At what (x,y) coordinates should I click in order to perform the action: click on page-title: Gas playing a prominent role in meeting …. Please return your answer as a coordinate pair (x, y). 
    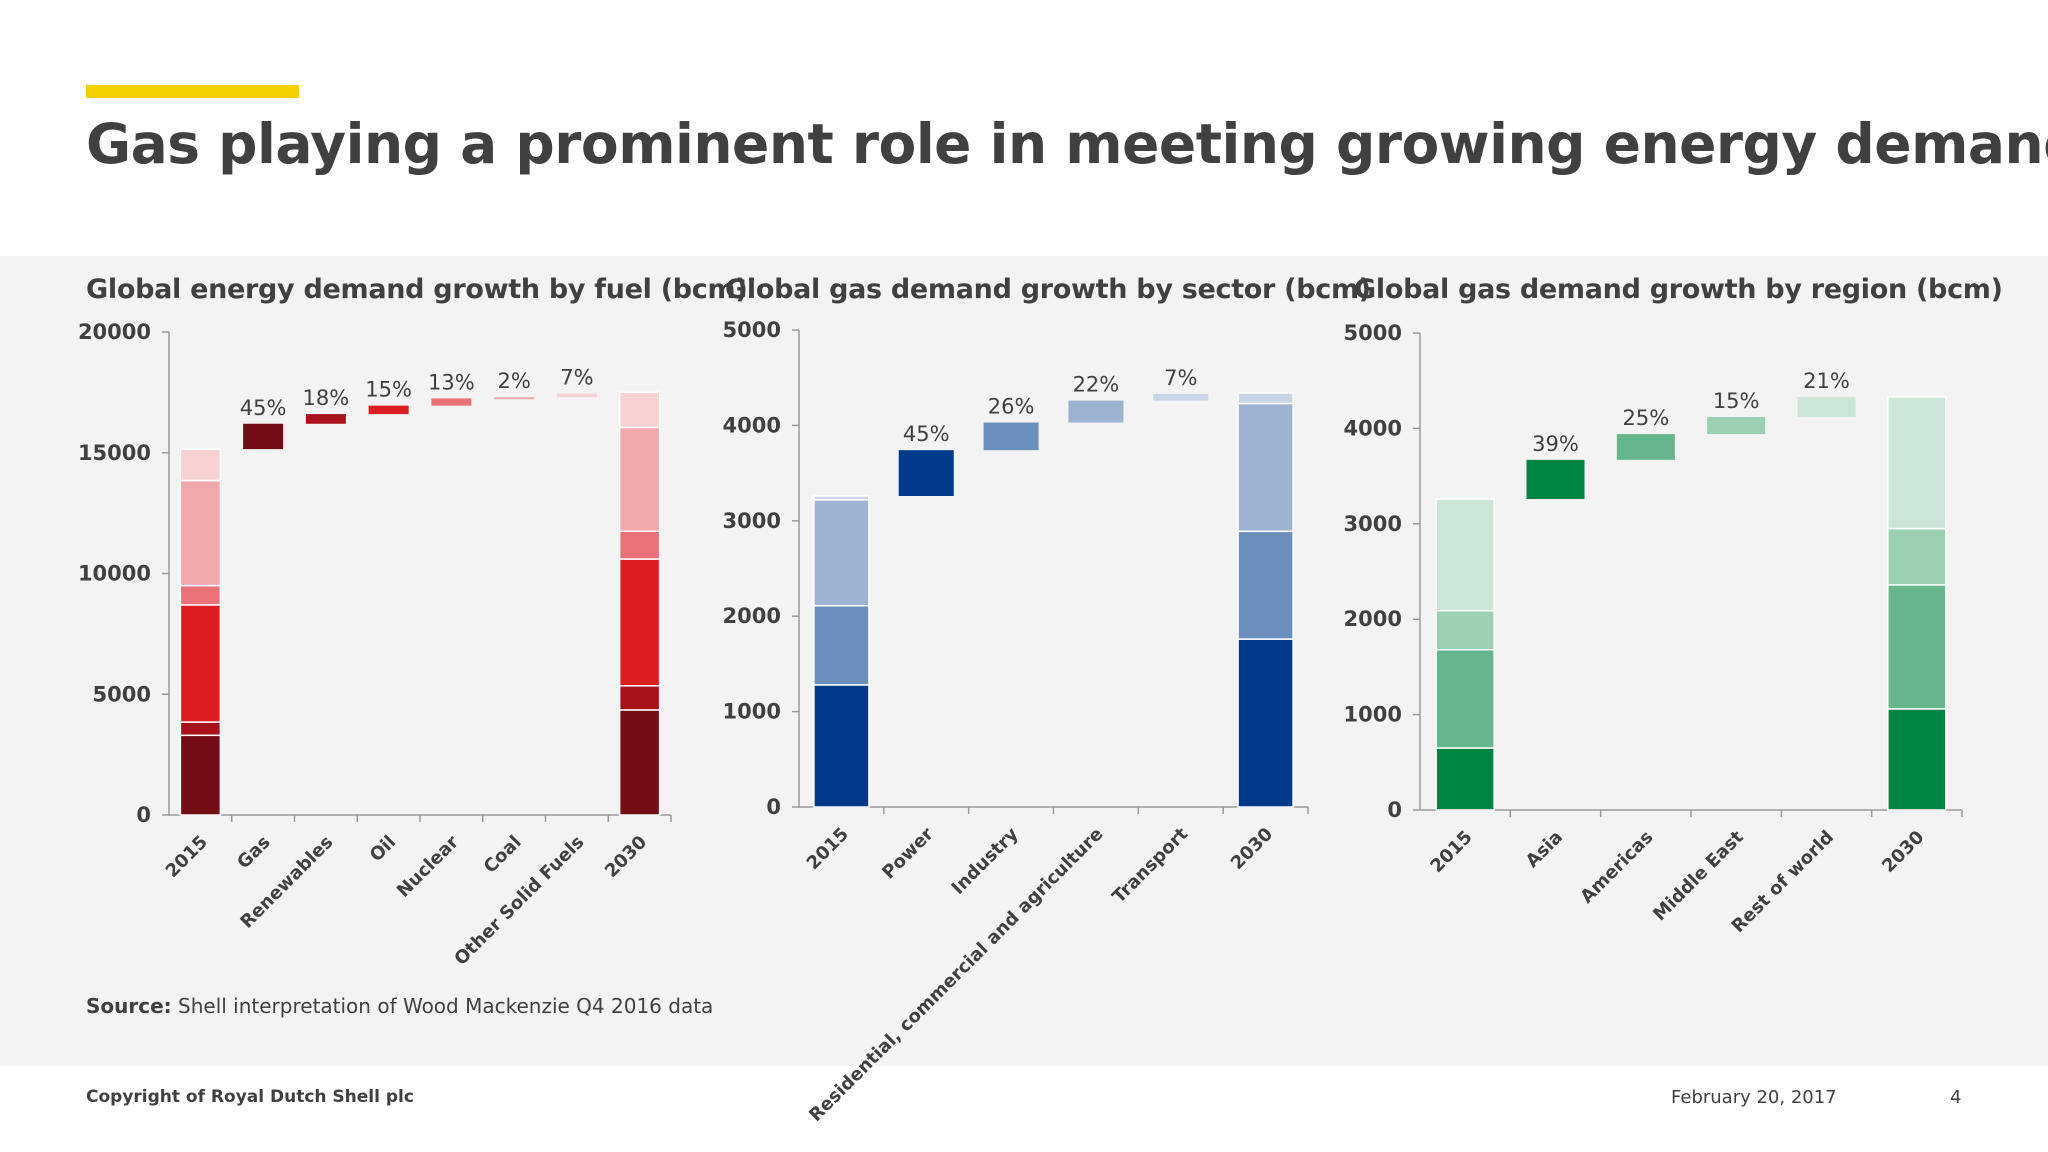
    Looking at the image, I should click on (1067, 144).